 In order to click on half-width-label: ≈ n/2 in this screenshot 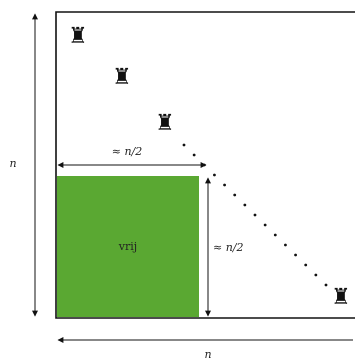, I will do `click(127, 151)`.